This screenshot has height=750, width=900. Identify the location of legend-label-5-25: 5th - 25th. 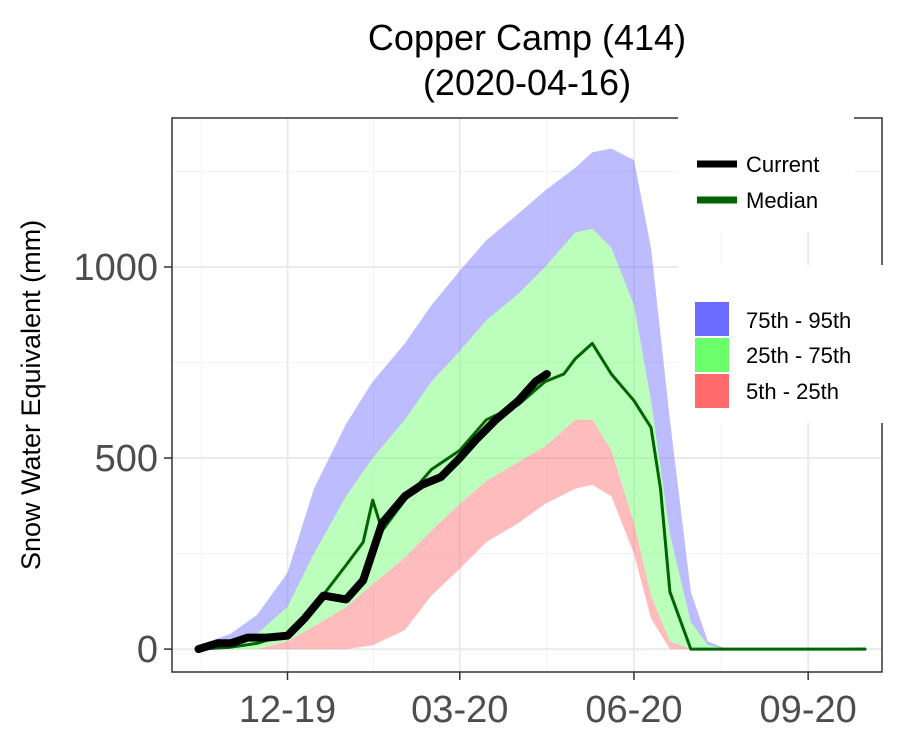
(792, 391).